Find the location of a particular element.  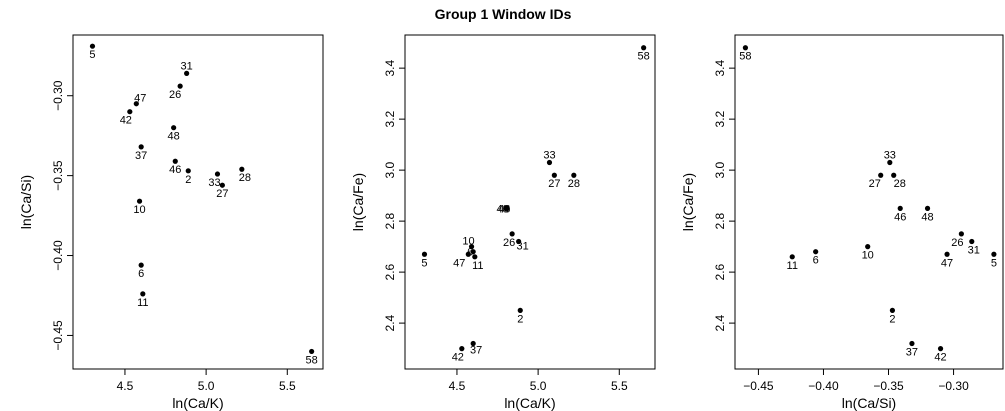

x-tick-label: 5.0 is located at coordinates (206, 386).